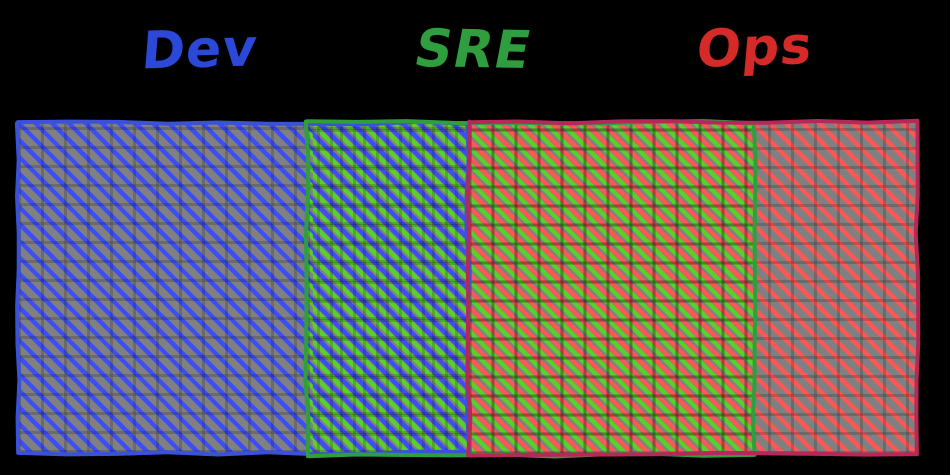 This screenshot has height=475, width=950. I want to click on label-ops-text: Ops, so click(755, 48).